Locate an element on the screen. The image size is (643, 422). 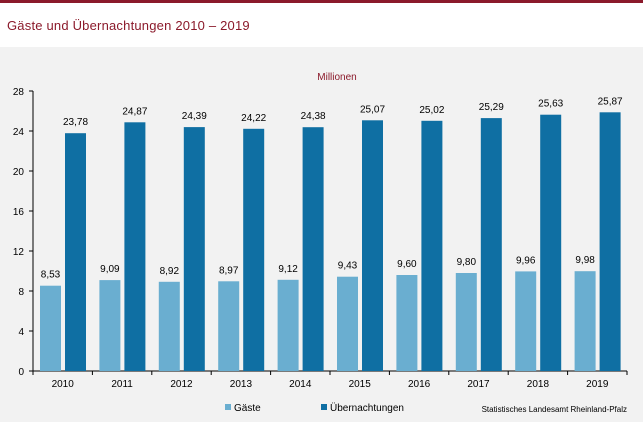
y-tick-label: 28 is located at coordinates (19, 92).